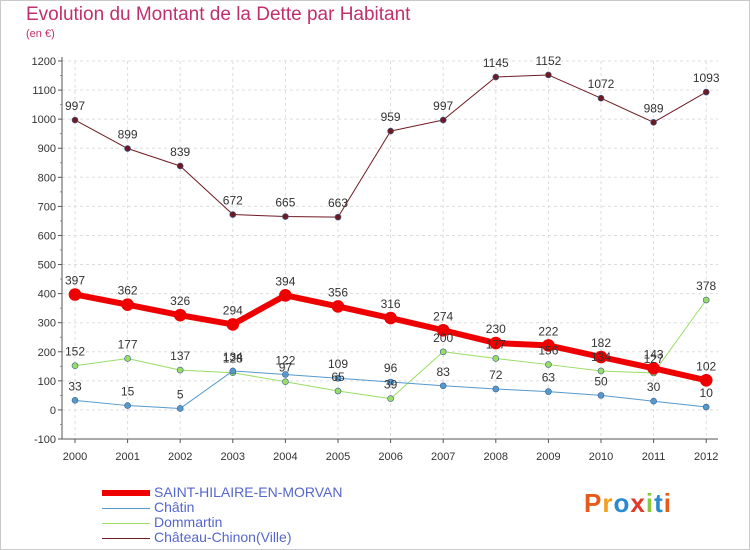  What do you see at coordinates (622, 503) in the screenshot?
I see `logo-letter: o` at bounding box center [622, 503].